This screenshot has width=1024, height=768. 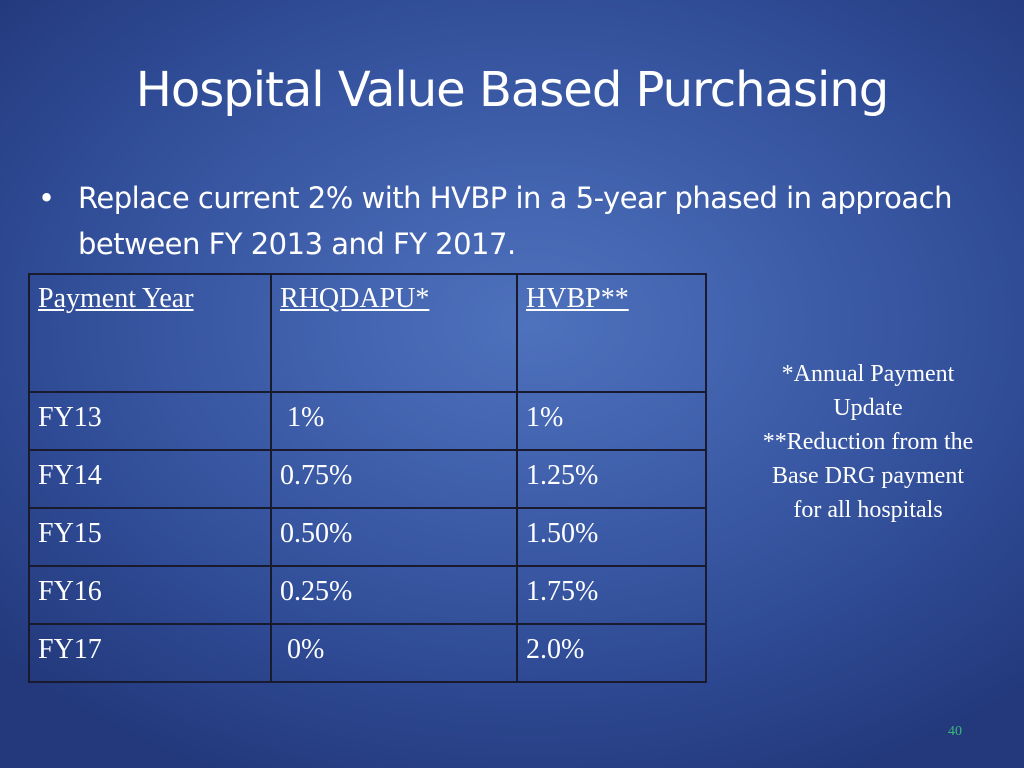 What do you see at coordinates (150, 653) in the screenshot?
I see `cell-payment-year: FY17` at bounding box center [150, 653].